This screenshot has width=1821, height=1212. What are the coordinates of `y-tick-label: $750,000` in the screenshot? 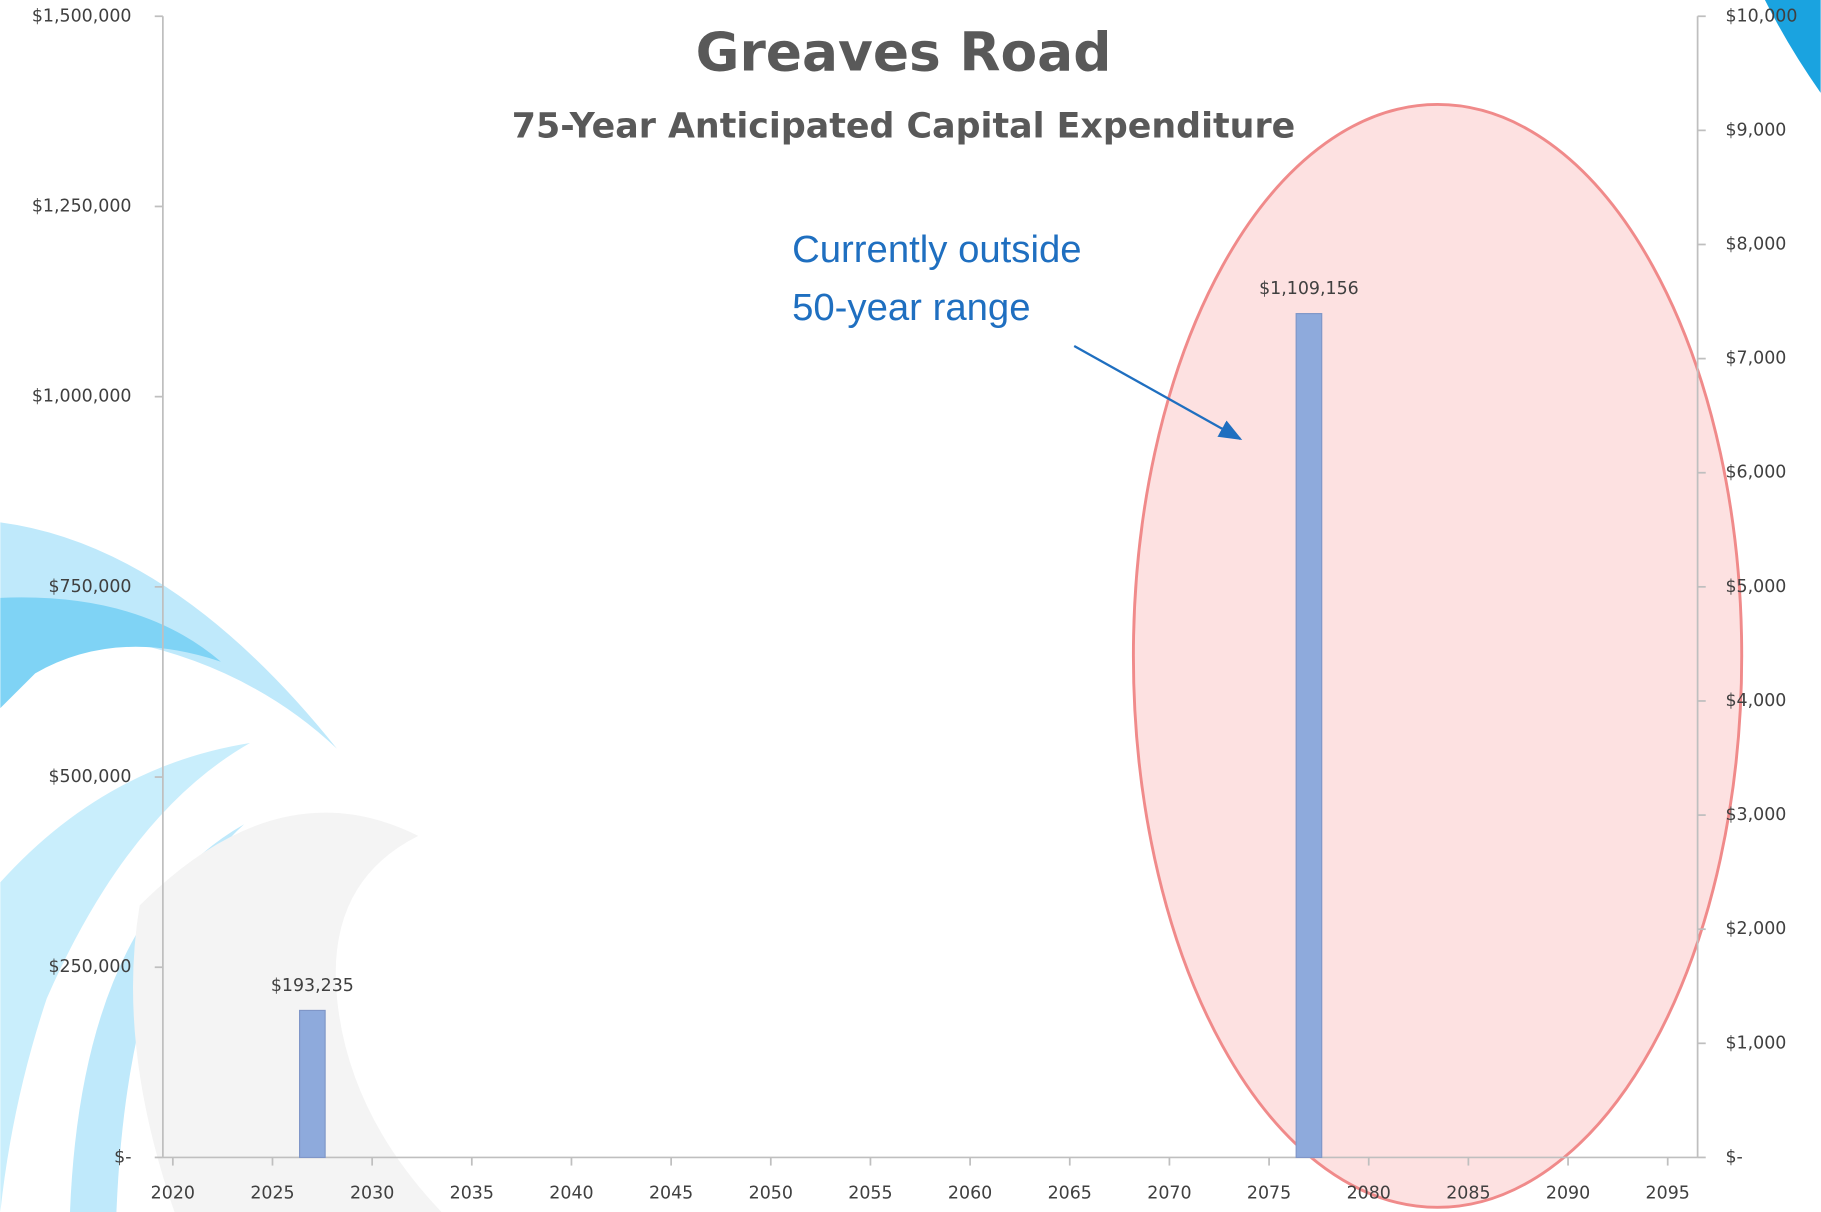 It's located at (89, 587).